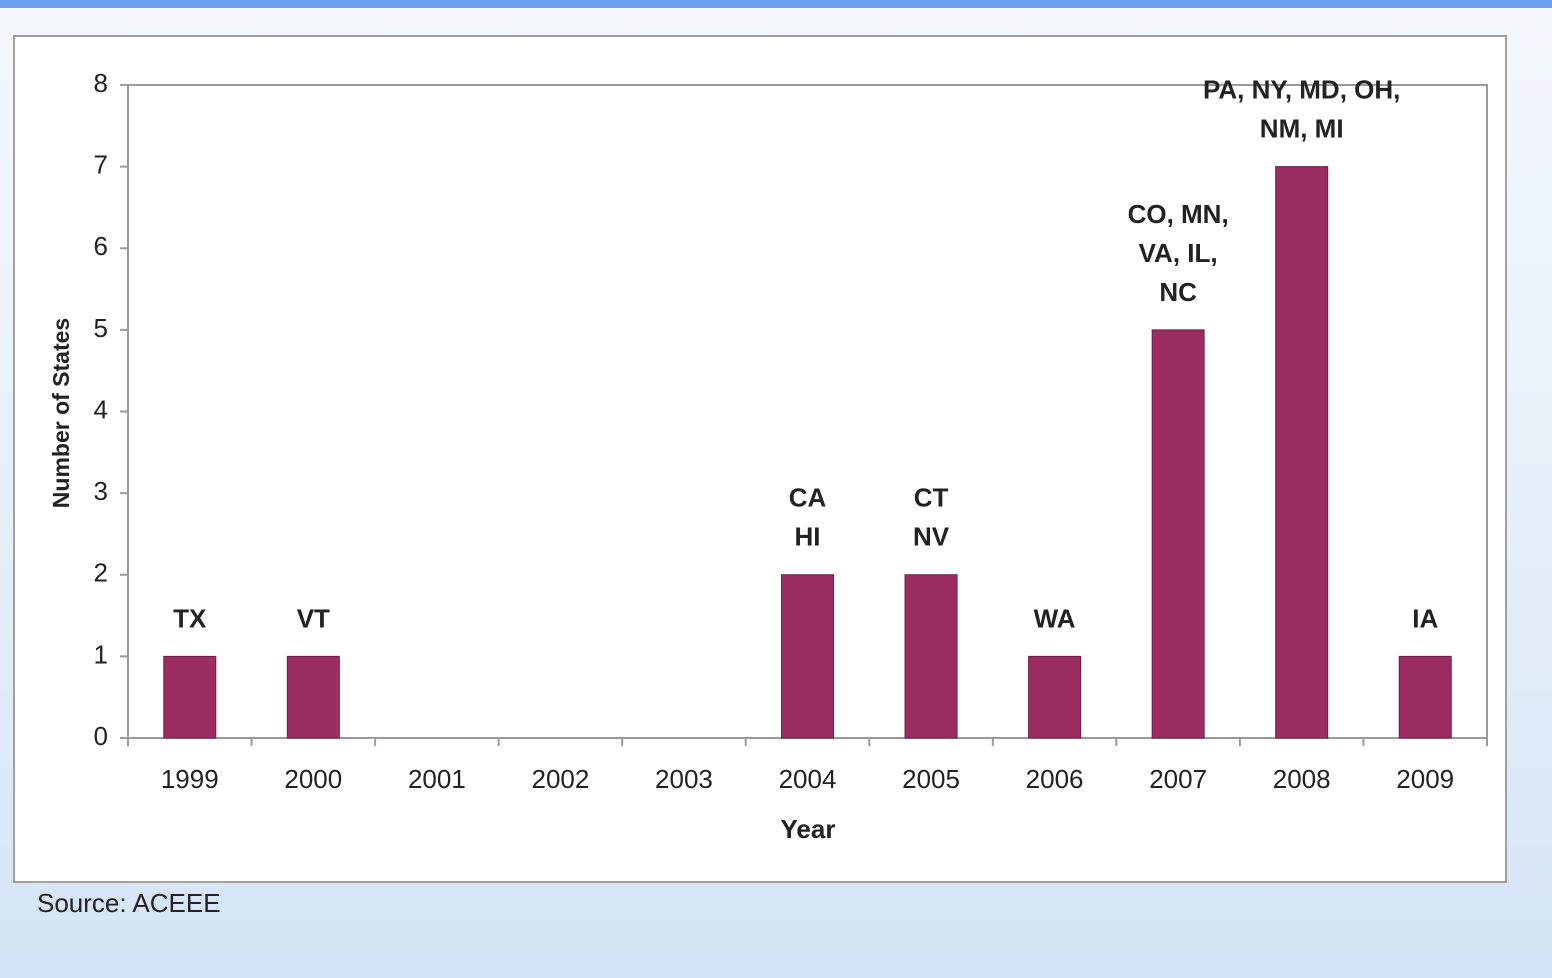 The width and height of the screenshot is (1552, 978). What do you see at coordinates (101, 165) in the screenshot?
I see `y-tick-label: 7` at bounding box center [101, 165].